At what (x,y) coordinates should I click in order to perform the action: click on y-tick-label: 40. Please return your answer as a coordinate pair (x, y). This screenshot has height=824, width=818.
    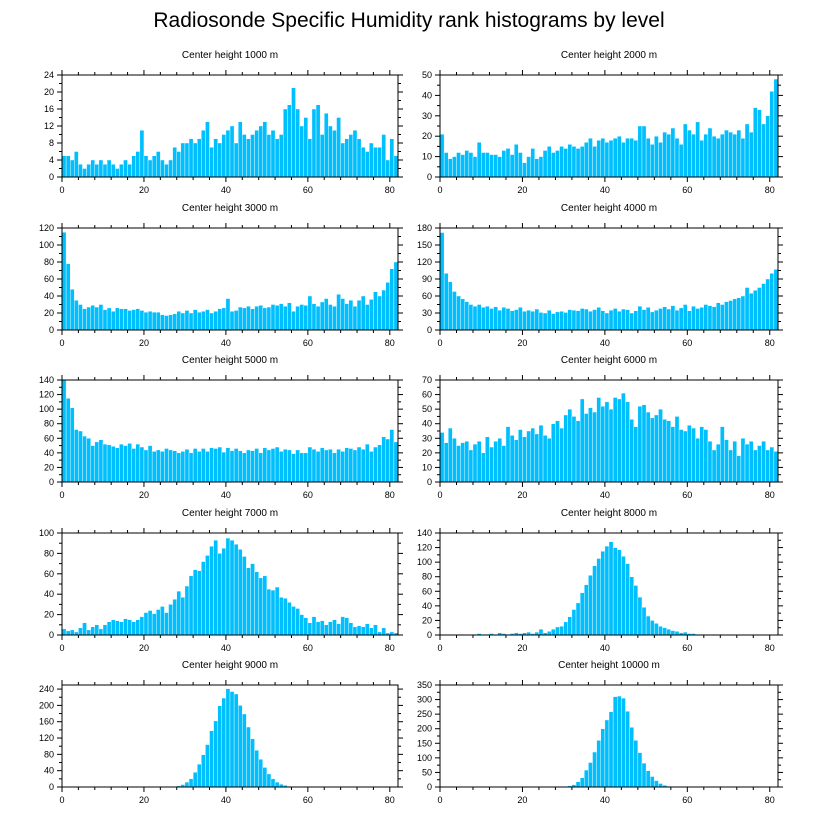
    Looking at the image, I should click on (427, 95).